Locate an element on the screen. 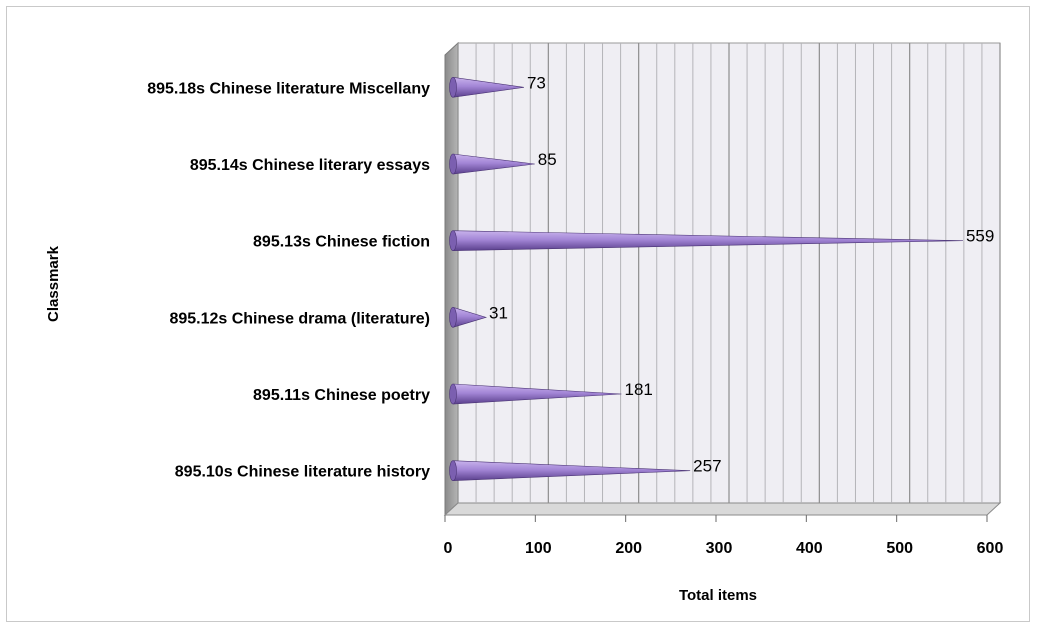 The width and height of the screenshot is (1038, 630). category-label: 895.13s Chinese fiction is located at coordinates (341, 242).